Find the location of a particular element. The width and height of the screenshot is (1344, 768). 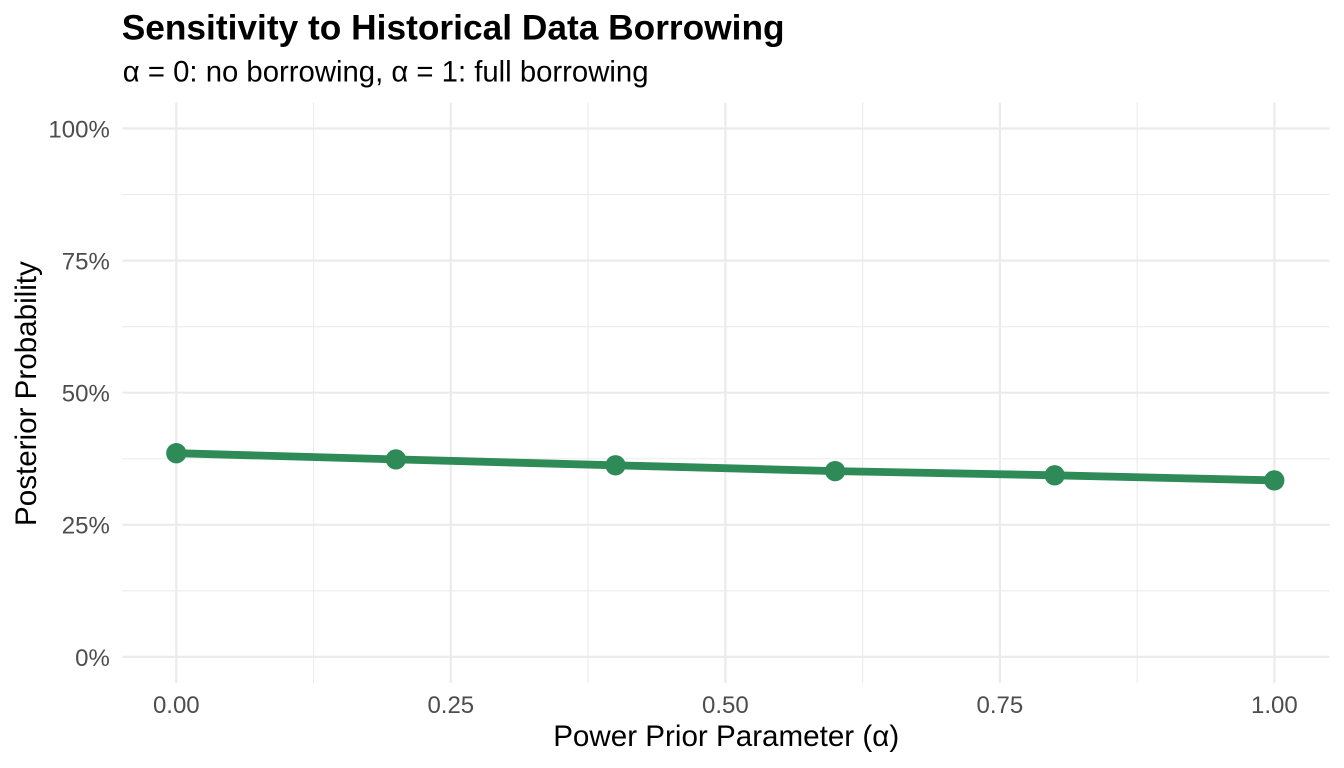

svg-text: 0.25 is located at coordinates (450, 705).